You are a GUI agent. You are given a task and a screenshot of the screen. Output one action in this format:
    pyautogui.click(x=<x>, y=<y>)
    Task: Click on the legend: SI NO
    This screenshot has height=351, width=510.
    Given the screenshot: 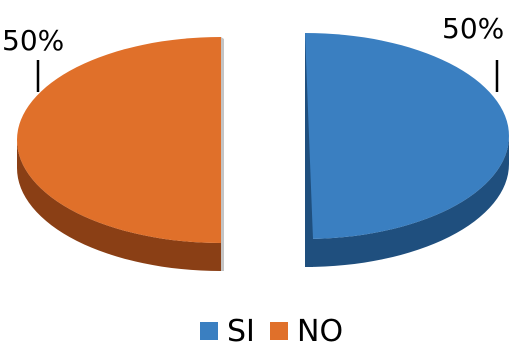 What is the action you would take?
    pyautogui.click(x=271, y=331)
    